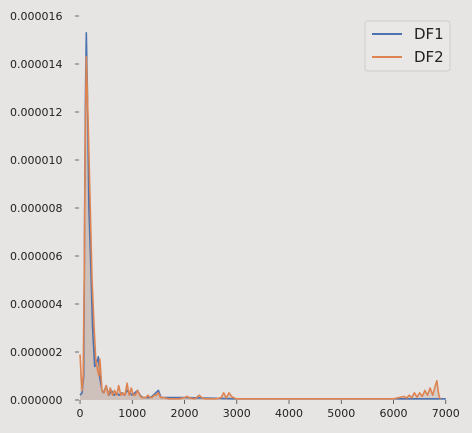  Describe the element at coordinates (341, 413) in the screenshot. I see `x-tick-label: 5000` at that location.